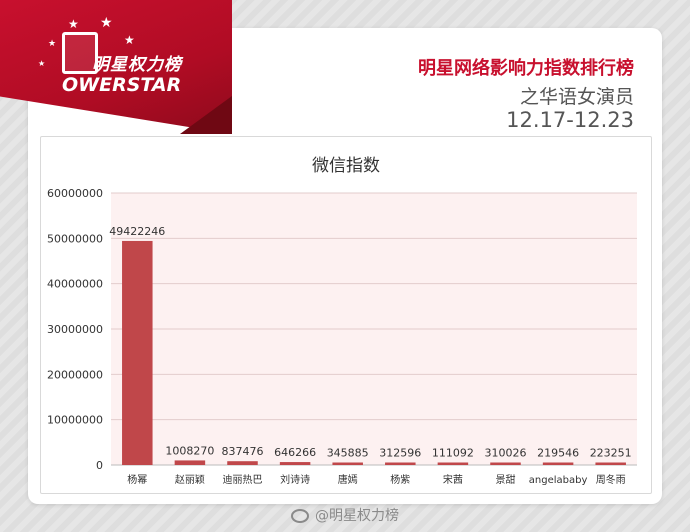 The height and width of the screenshot is (532, 690). What do you see at coordinates (611, 479) in the screenshot?
I see `x-tick-label: 周冬雨` at bounding box center [611, 479].